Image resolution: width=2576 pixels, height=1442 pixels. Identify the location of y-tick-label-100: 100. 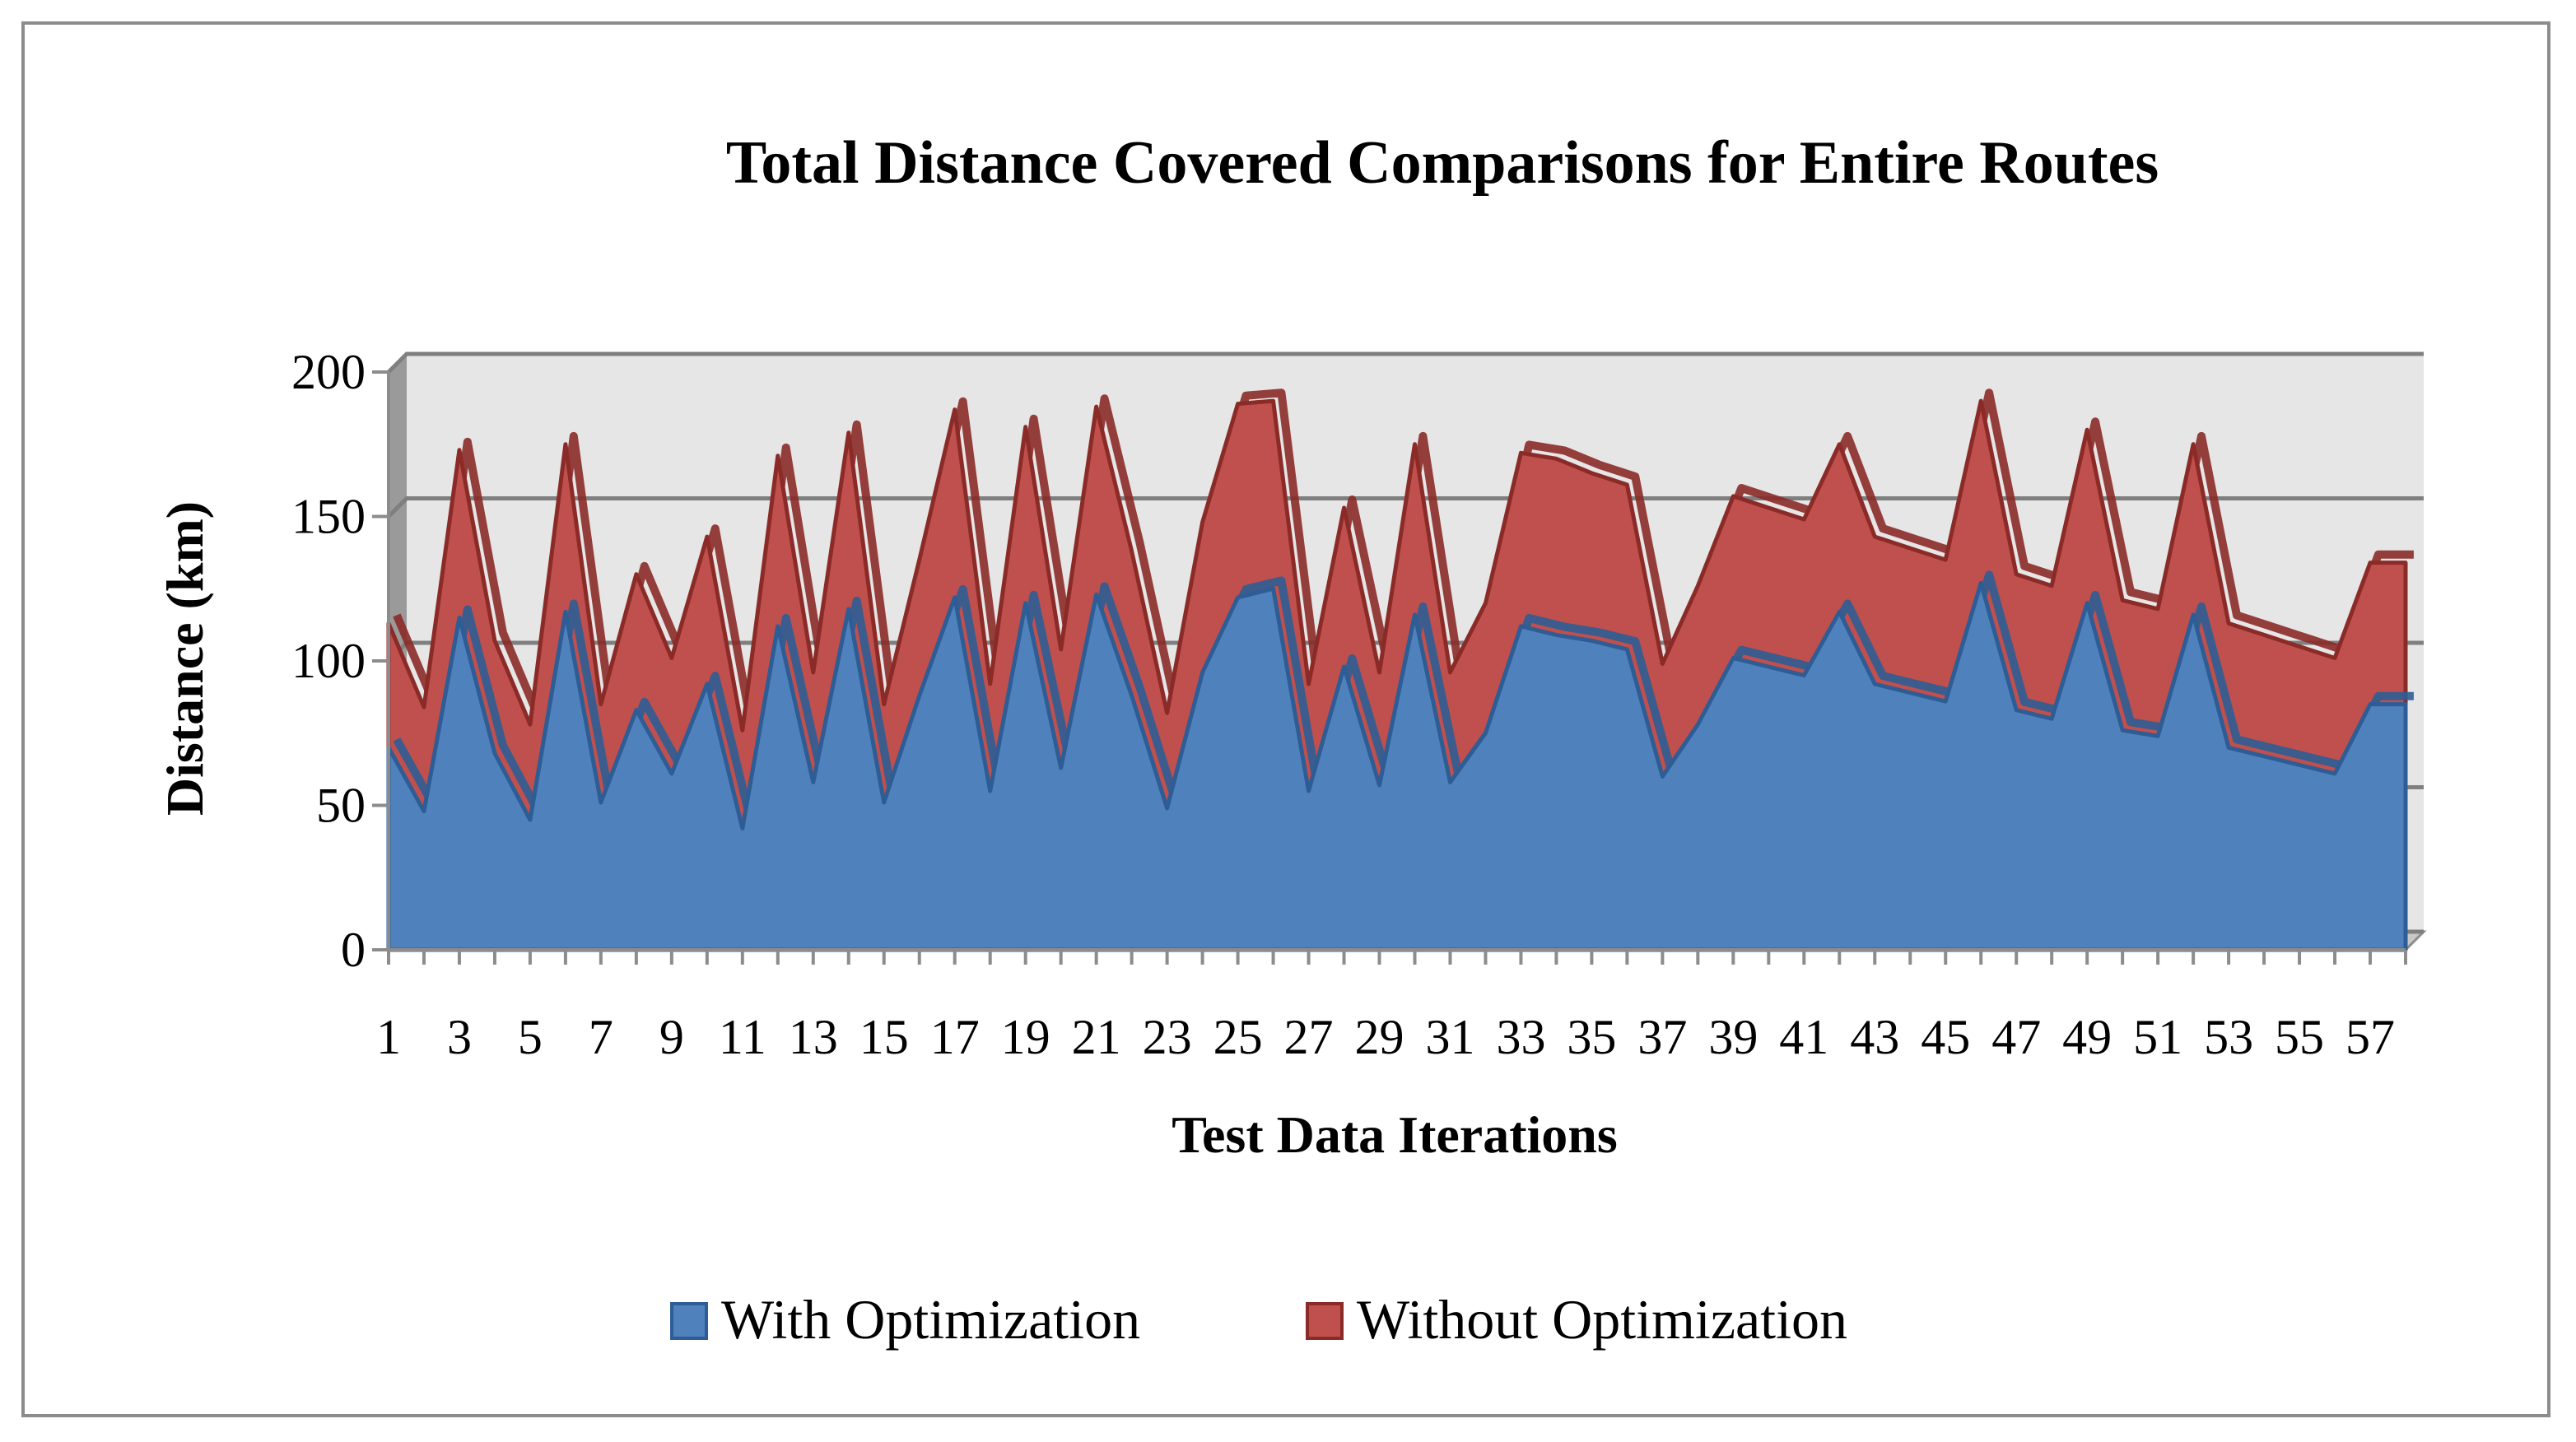
(328, 661).